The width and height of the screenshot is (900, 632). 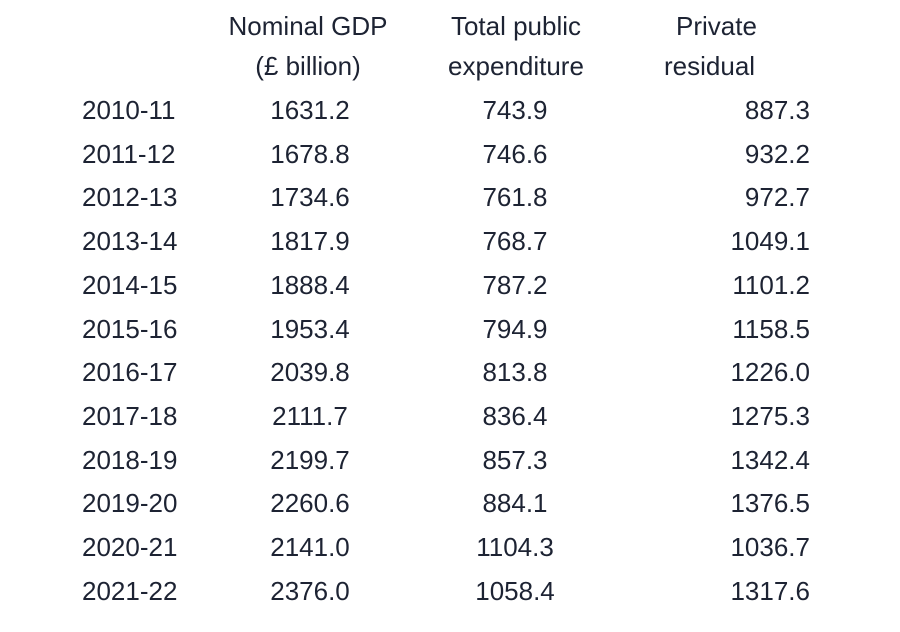 I want to click on nominal-gdp-cell: 2260.6, so click(x=310, y=503).